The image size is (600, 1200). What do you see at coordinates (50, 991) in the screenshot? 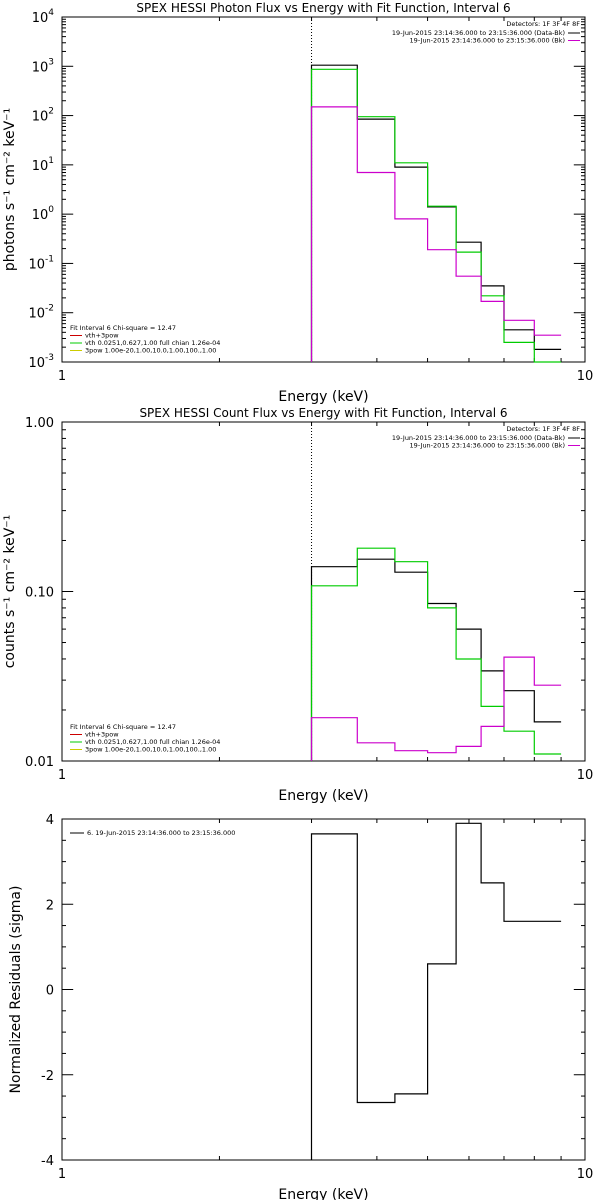
I see `y-tick-label: 0` at bounding box center [50, 991].